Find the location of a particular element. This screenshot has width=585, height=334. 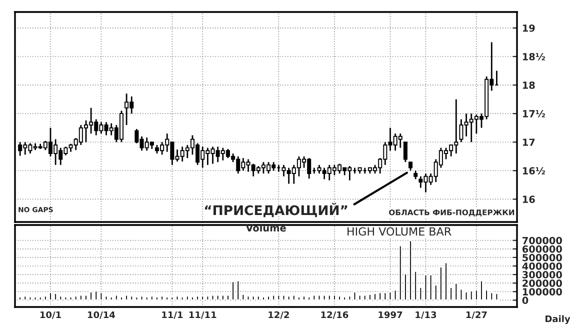

x-tick-label: 10/1 is located at coordinates (50, 315).